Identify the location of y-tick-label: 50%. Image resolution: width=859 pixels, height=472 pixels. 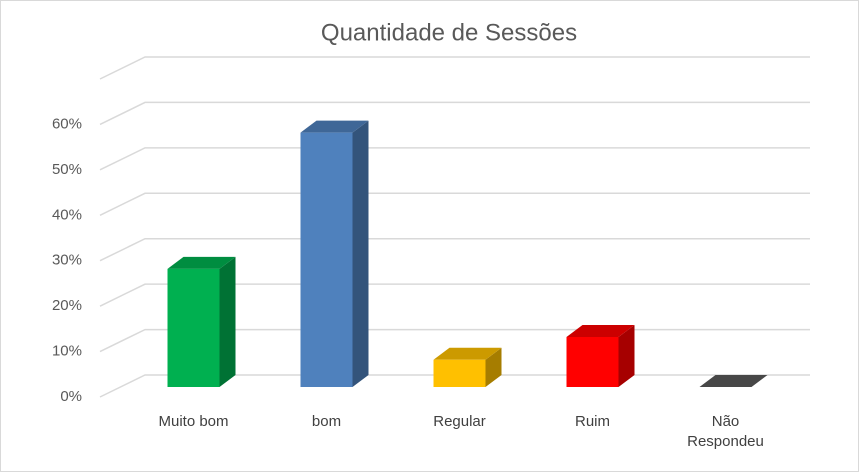
(67, 169).